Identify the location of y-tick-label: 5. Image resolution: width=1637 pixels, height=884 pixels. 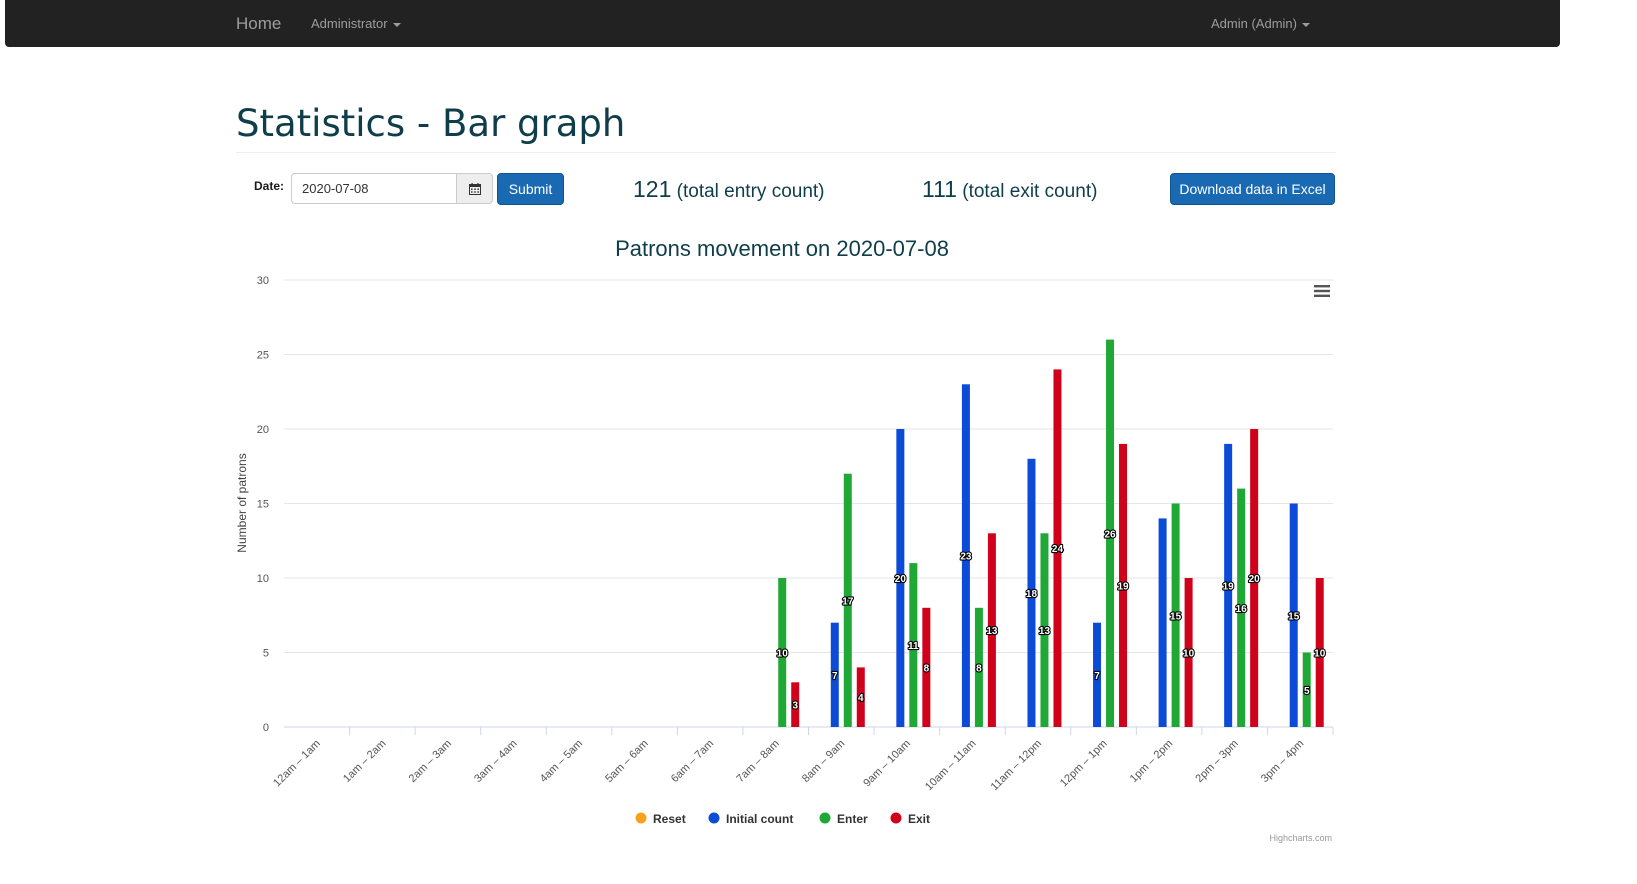
(266, 654).